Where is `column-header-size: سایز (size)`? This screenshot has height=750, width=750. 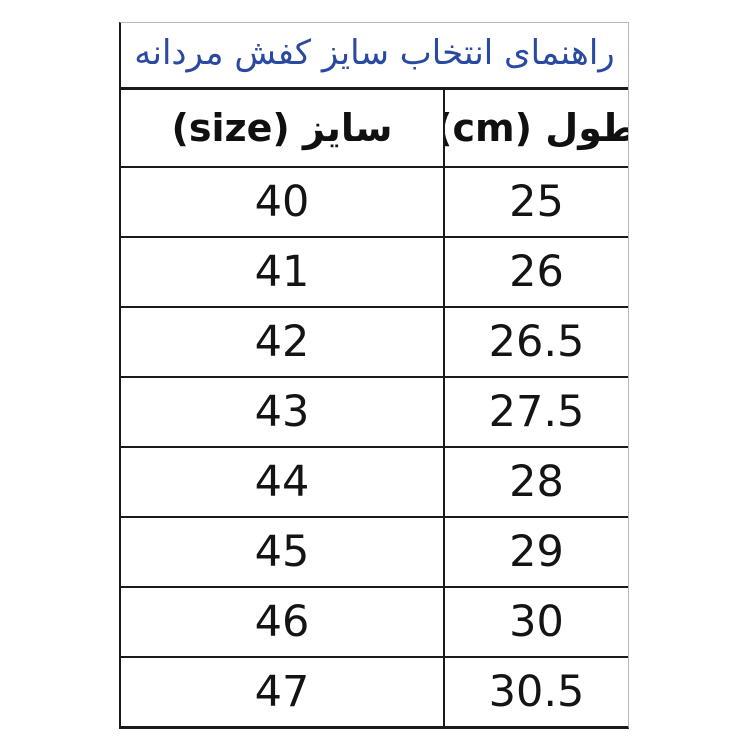
column-header-size: سایز (size) is located at coordinates (282, 128).